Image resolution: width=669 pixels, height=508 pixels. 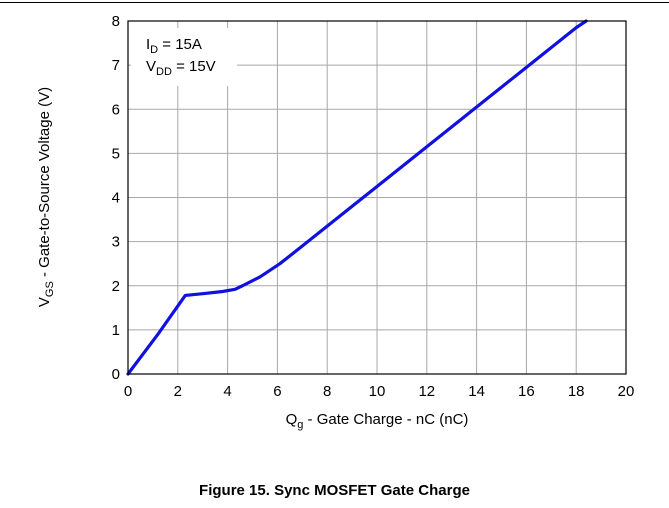 I want to click on top-rule, so click(x=334, y=2).